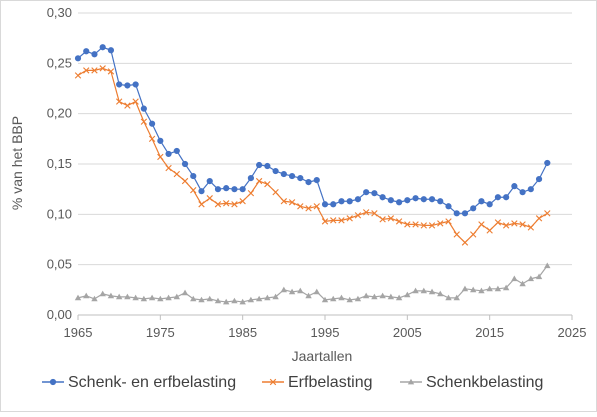 The height and width of the screenshot is (417, 597). I want to click on x-tick-label: 1975, so click(160, 332).